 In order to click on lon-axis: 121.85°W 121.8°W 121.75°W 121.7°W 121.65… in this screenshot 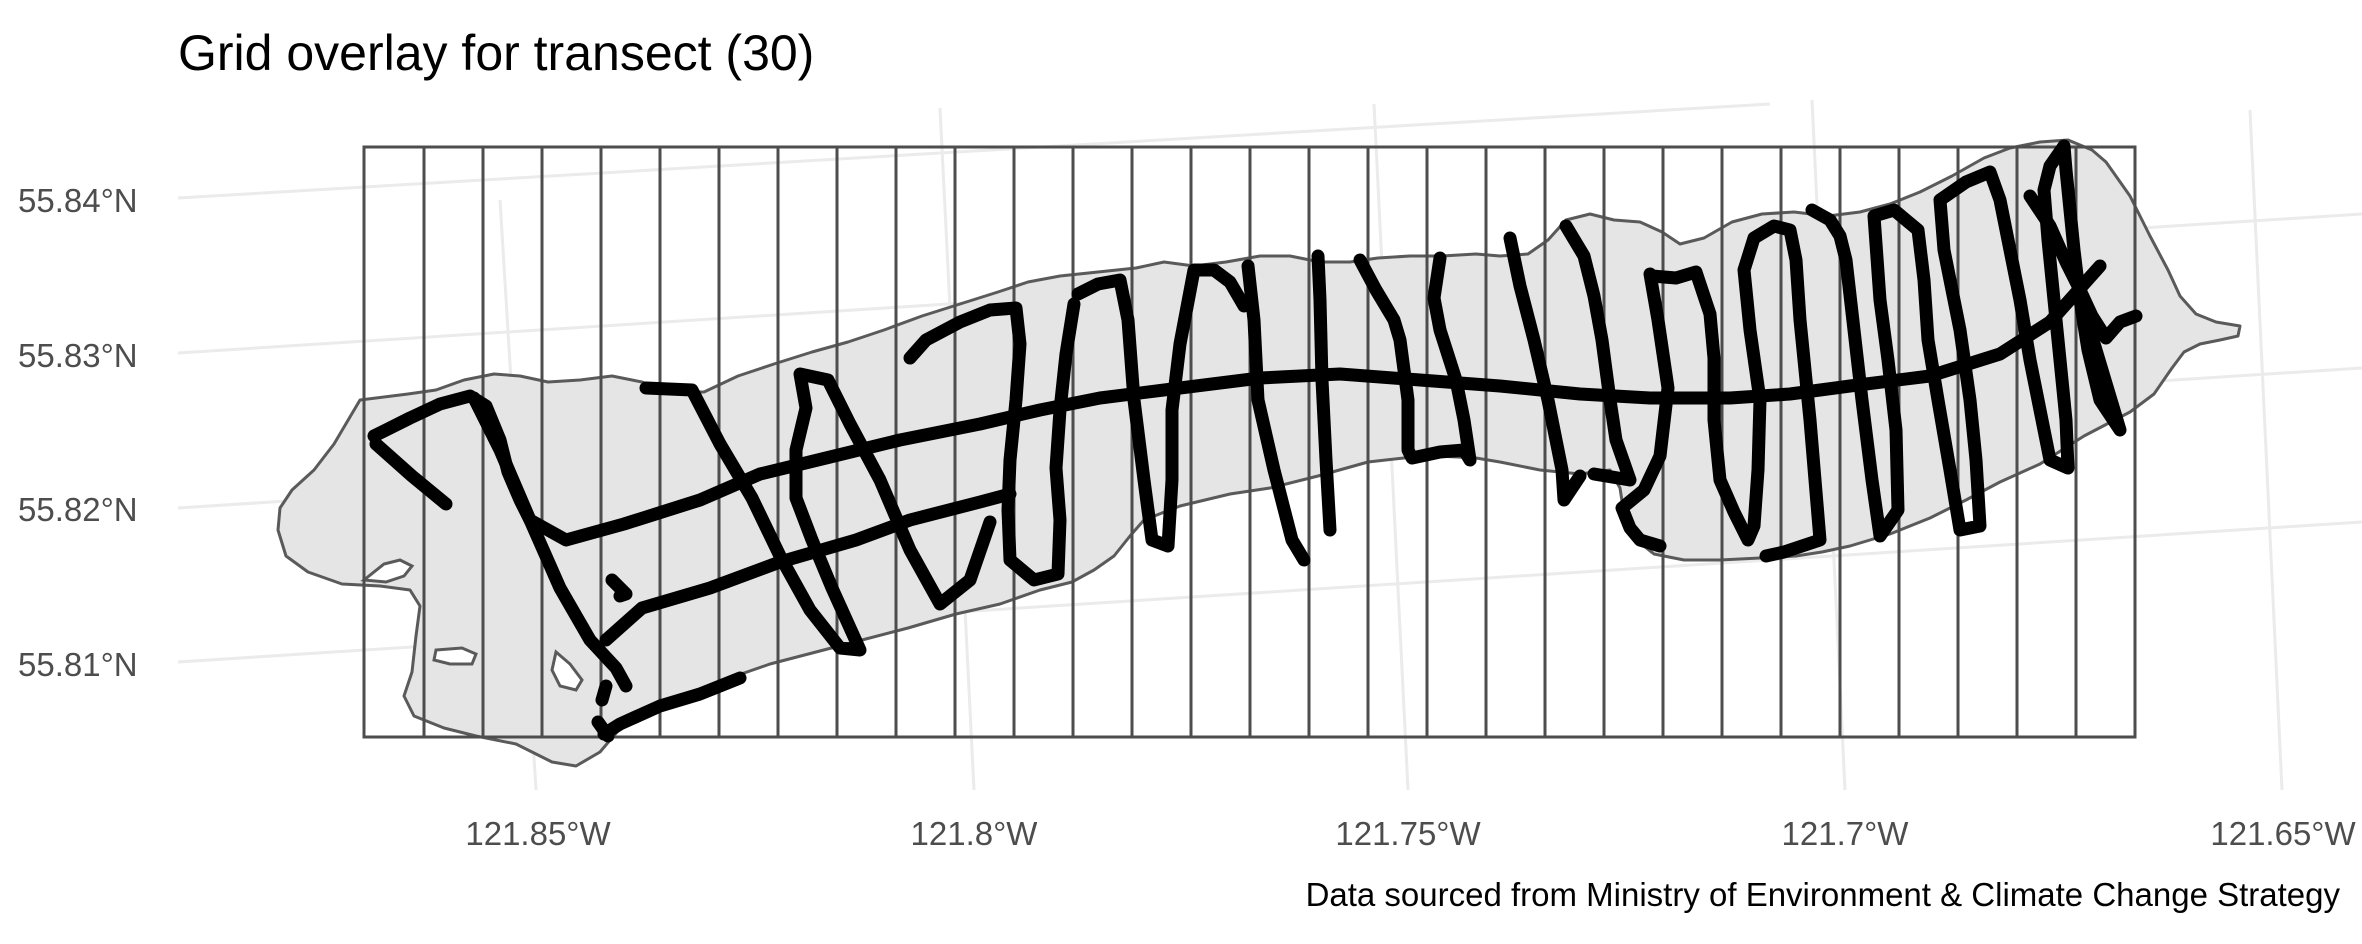, I will do `click(1410, 833)`.